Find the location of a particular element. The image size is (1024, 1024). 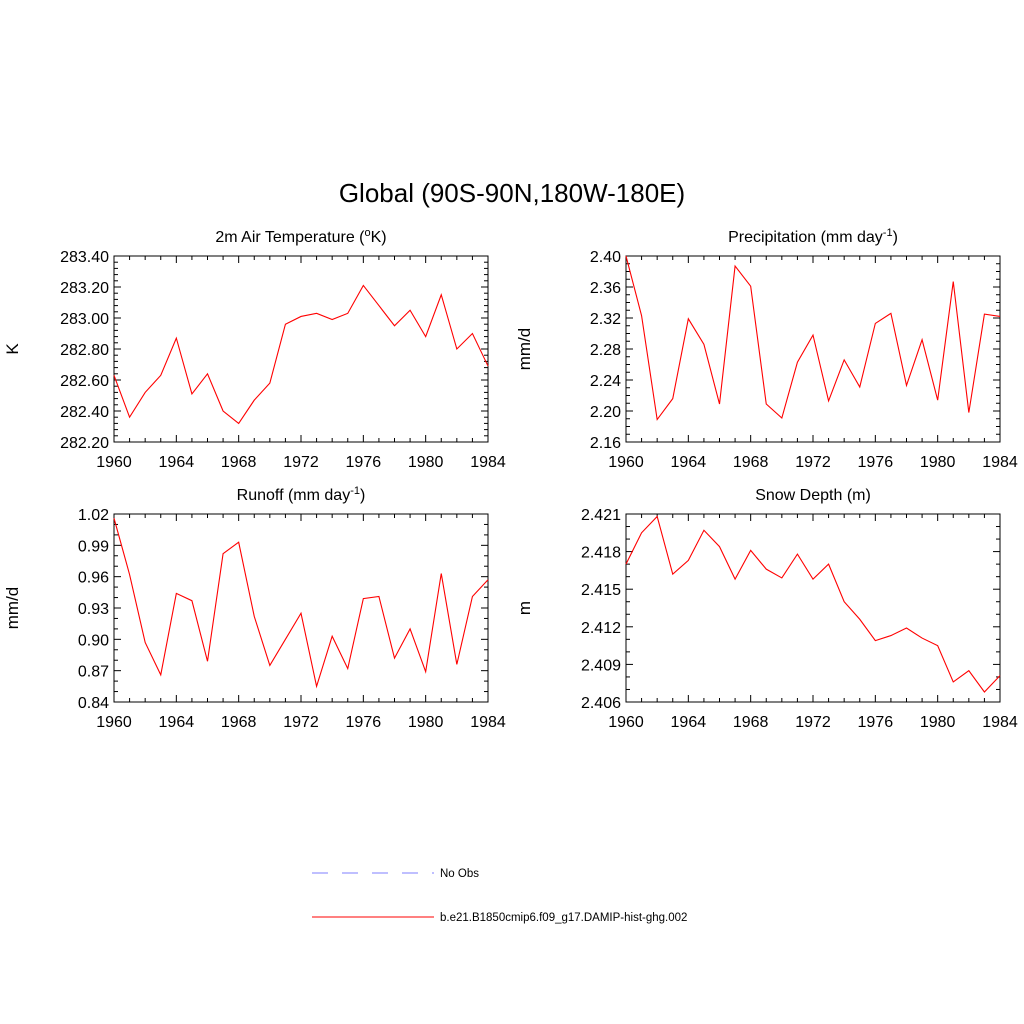

y-tick-label: 283.00 is located at coordinates (84, 319).